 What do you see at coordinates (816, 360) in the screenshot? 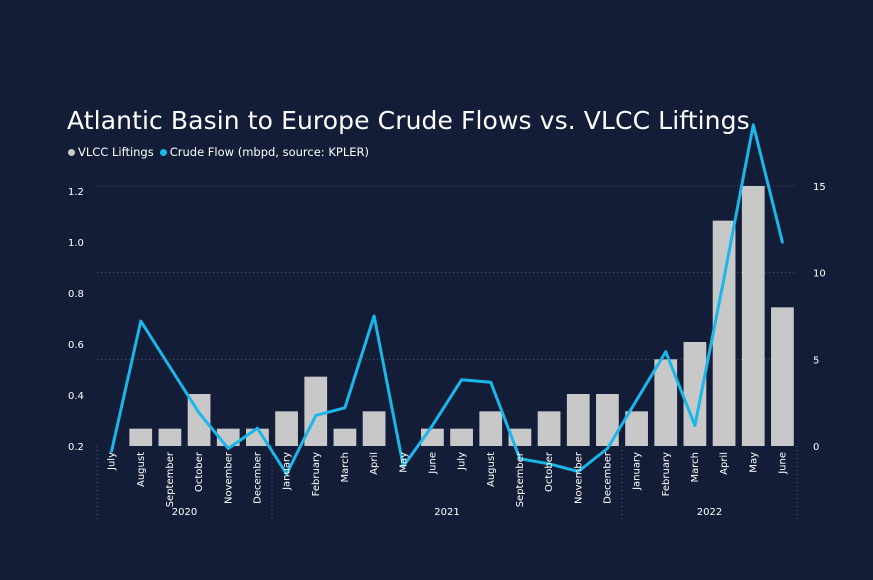
I see `y-right-tick-label: 5` at bounding box center [816, 360].